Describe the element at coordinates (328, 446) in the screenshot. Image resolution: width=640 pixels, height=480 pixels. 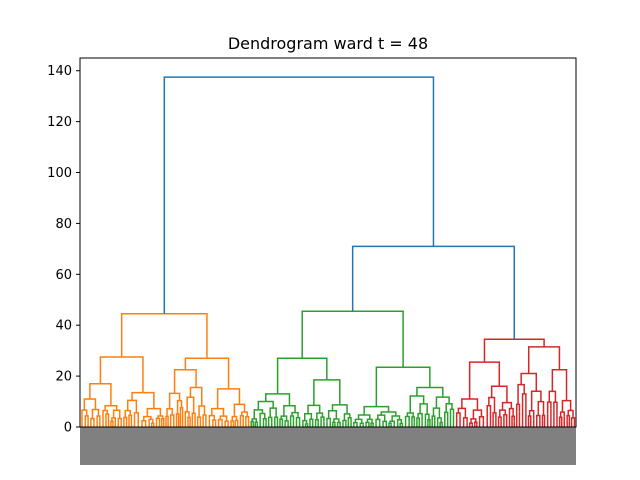
I see `x-axis-leaf-ticks` at that location.